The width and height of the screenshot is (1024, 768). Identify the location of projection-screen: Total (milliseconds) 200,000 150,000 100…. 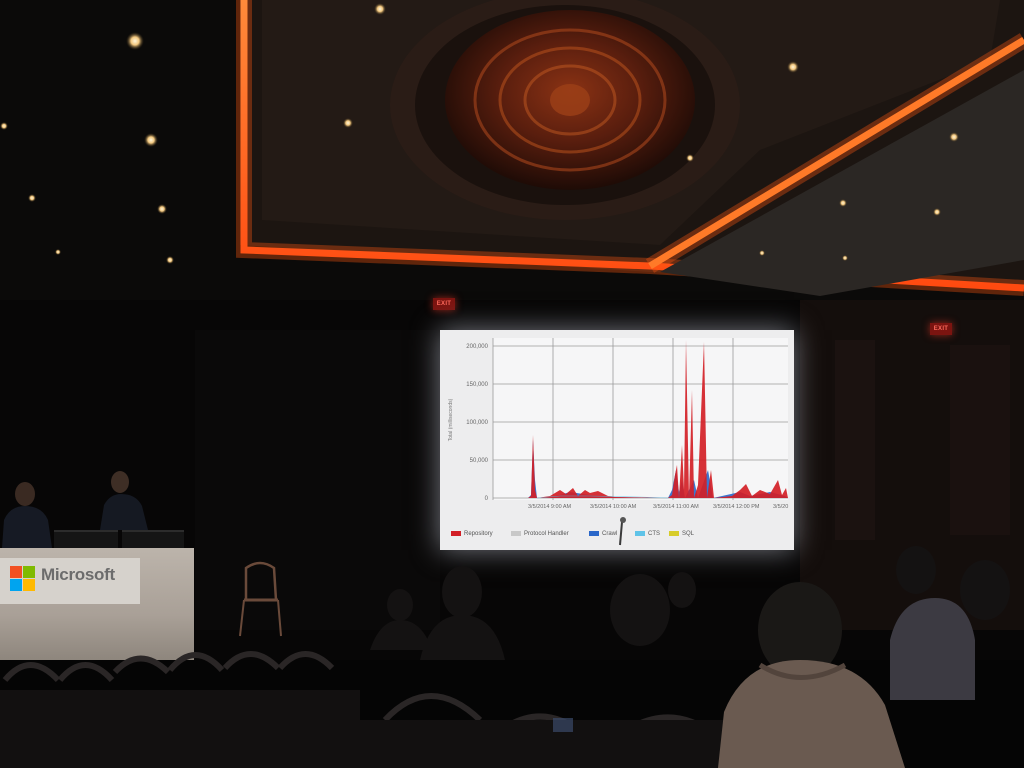
(617, 440).